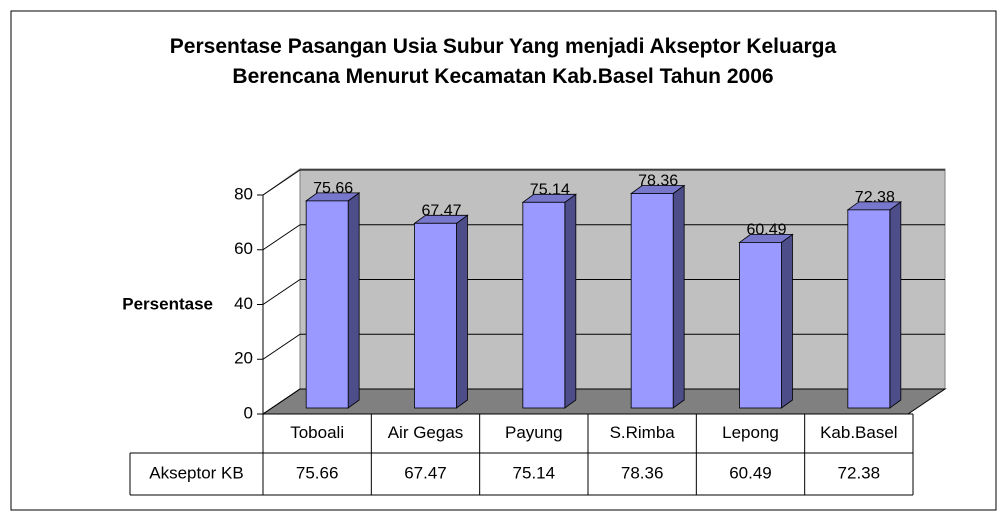  Describe the element at coordinates (534, 432) in the screenshot. I see `x-tick-label: Payung` at that location.